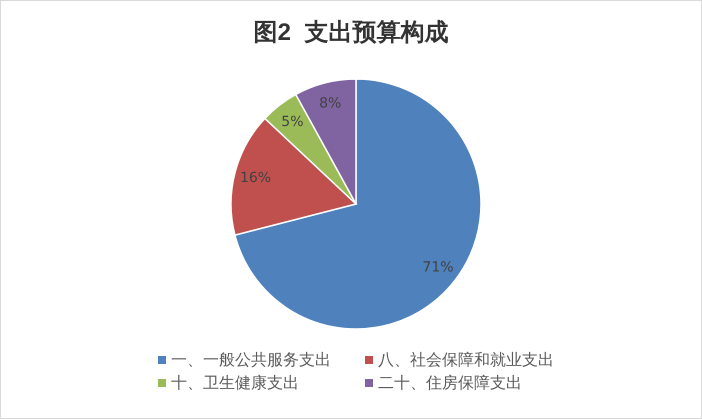  What do you see at coordinates (450, 384) in the screenshot?
I see `legend-label: 二十、住房保障支出` at bounding box center [450, 384].